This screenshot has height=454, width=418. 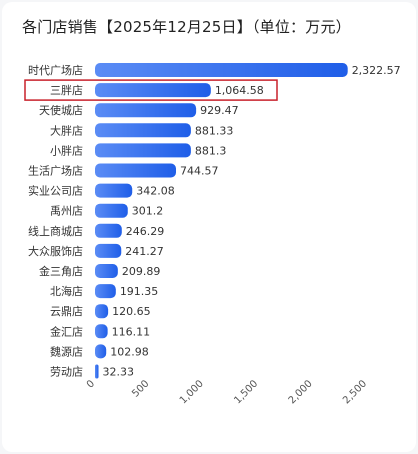 What do you see at coordinates (301, 392) in the screenshot?
I see `x-tick-label: 2,000` at bounding box center [301, 392].